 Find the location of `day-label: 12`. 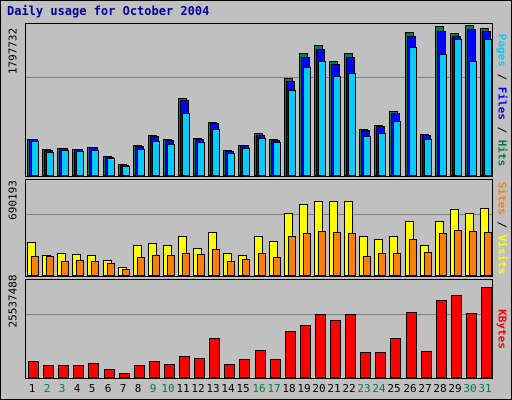

day-label: 12 is located at coordinates (198, 388).